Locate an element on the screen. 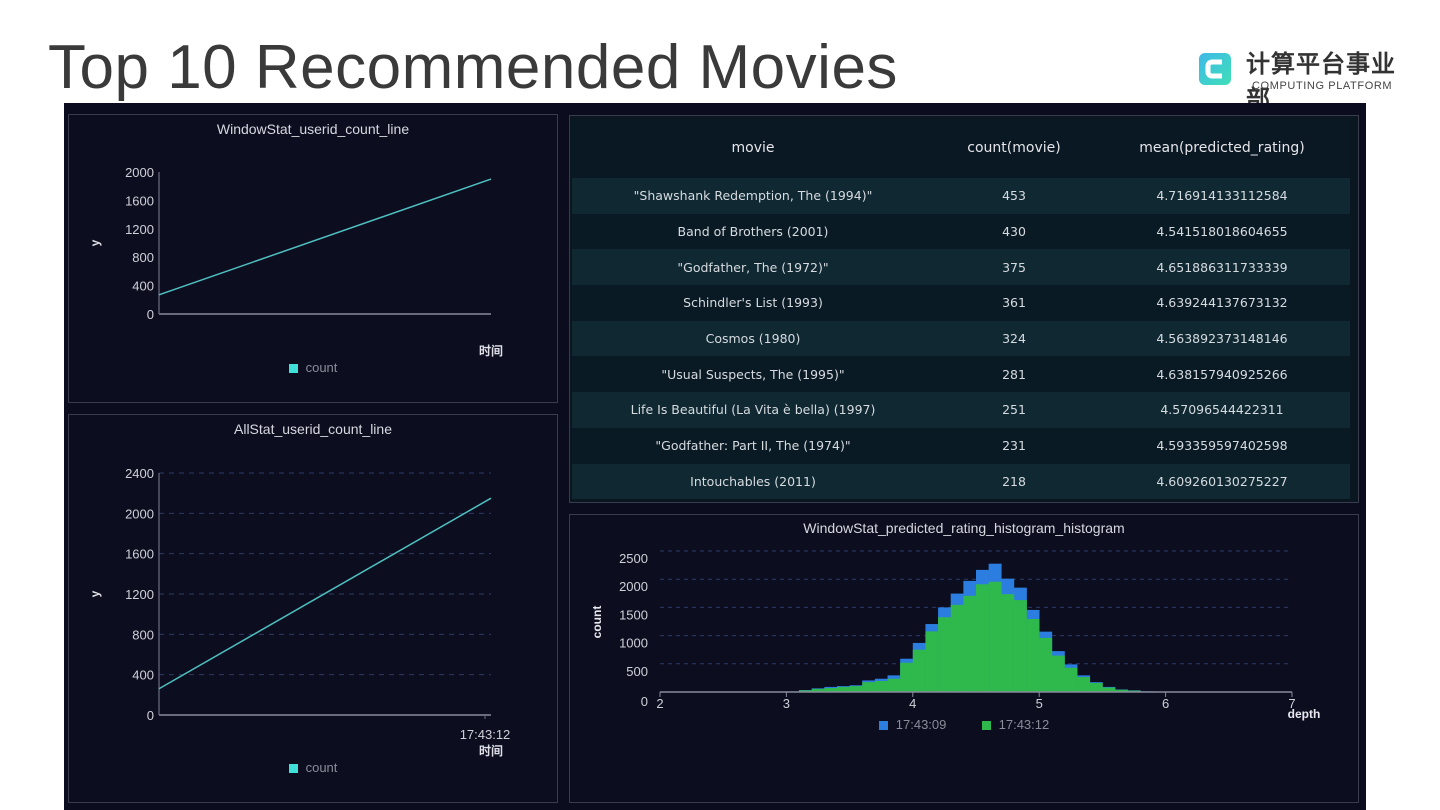 The height and width of the screenshot is (810, 1440). movie-cell: Schindler's List (1993) is located at coordinates (753, 303).